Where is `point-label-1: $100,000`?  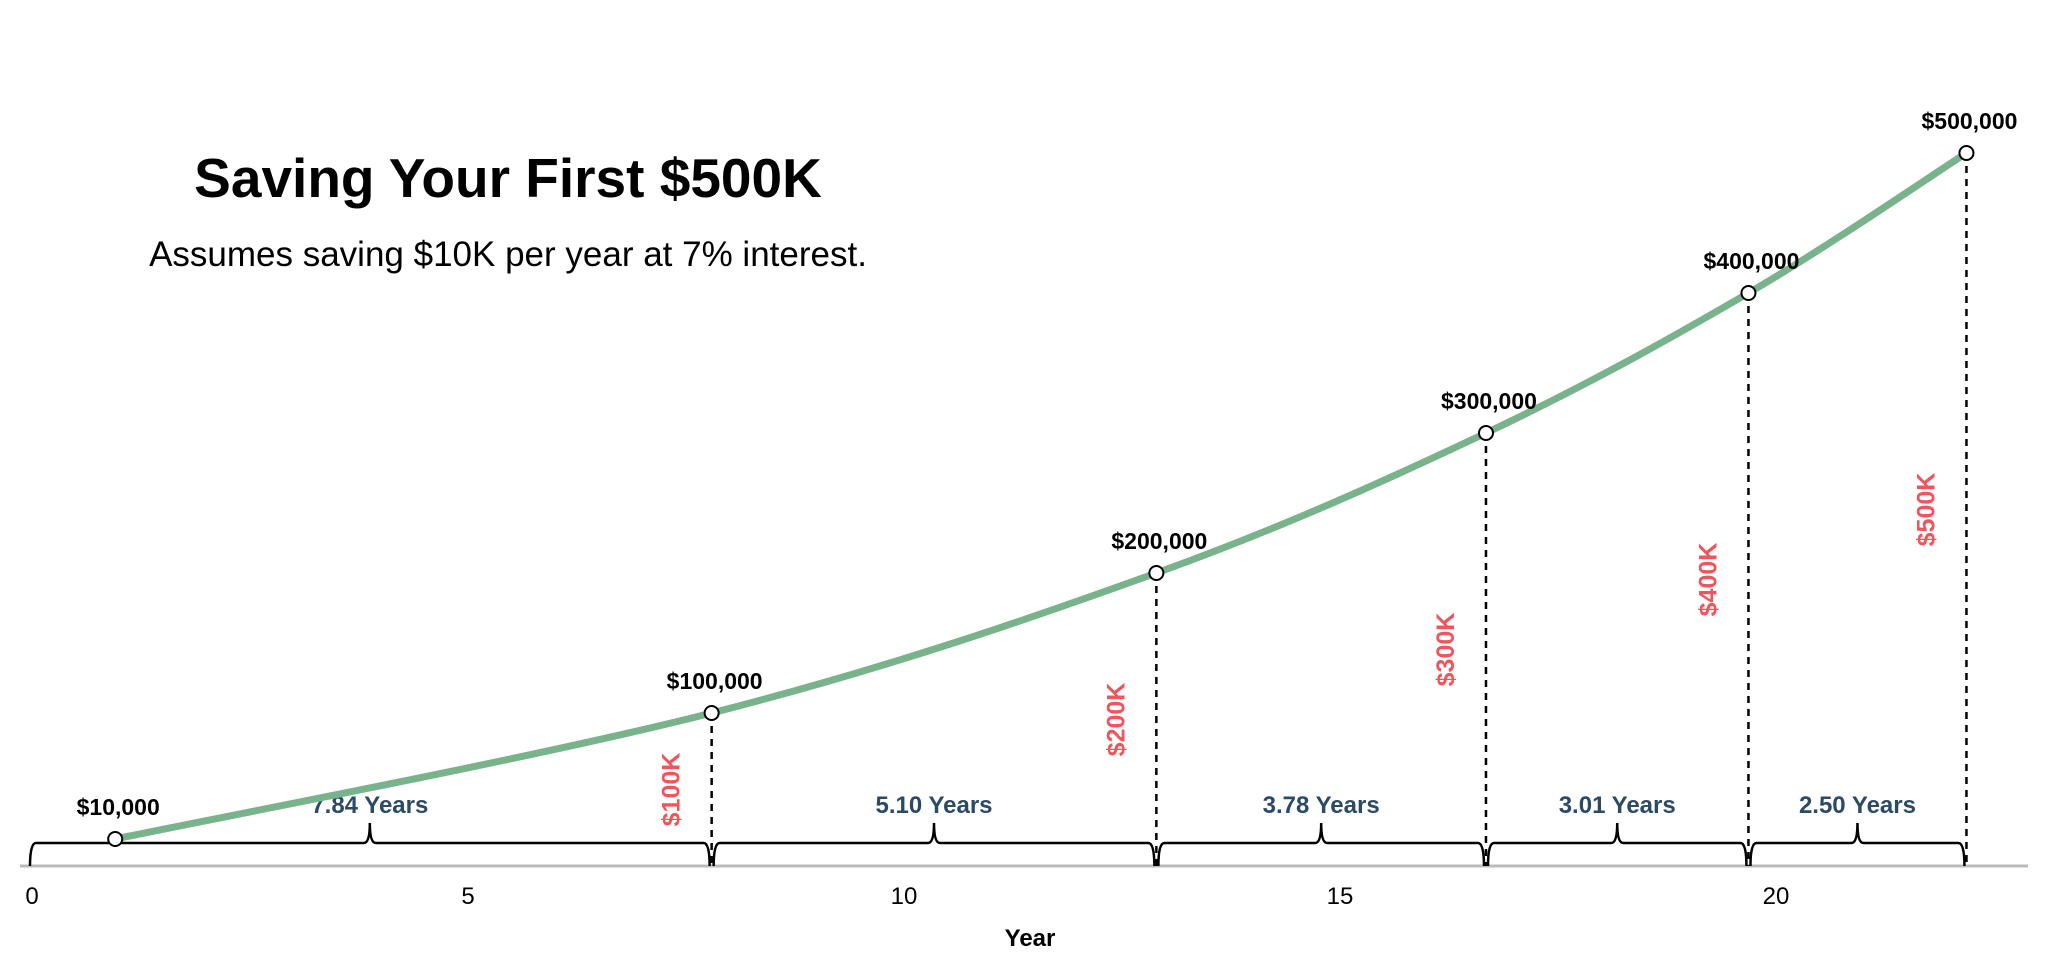
point-label-1: $100,000 is located at coordinates (715, 681).